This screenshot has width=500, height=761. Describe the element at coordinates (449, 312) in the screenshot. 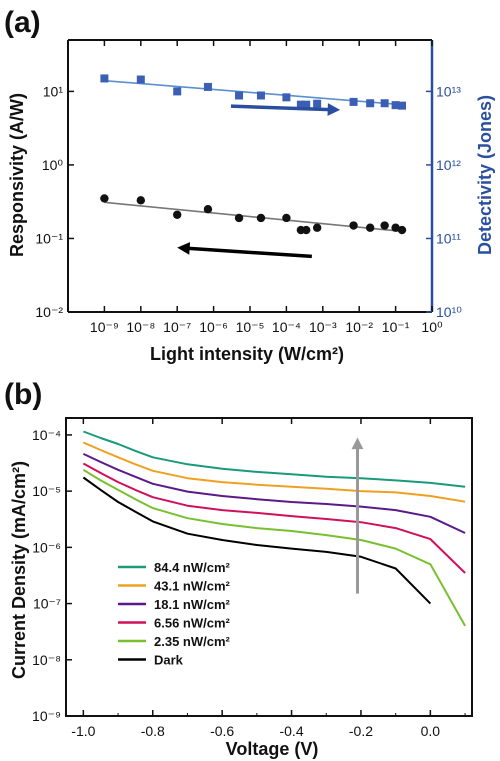

I see `panel-a-y2-tick-label: 10¹⁰` at that location.